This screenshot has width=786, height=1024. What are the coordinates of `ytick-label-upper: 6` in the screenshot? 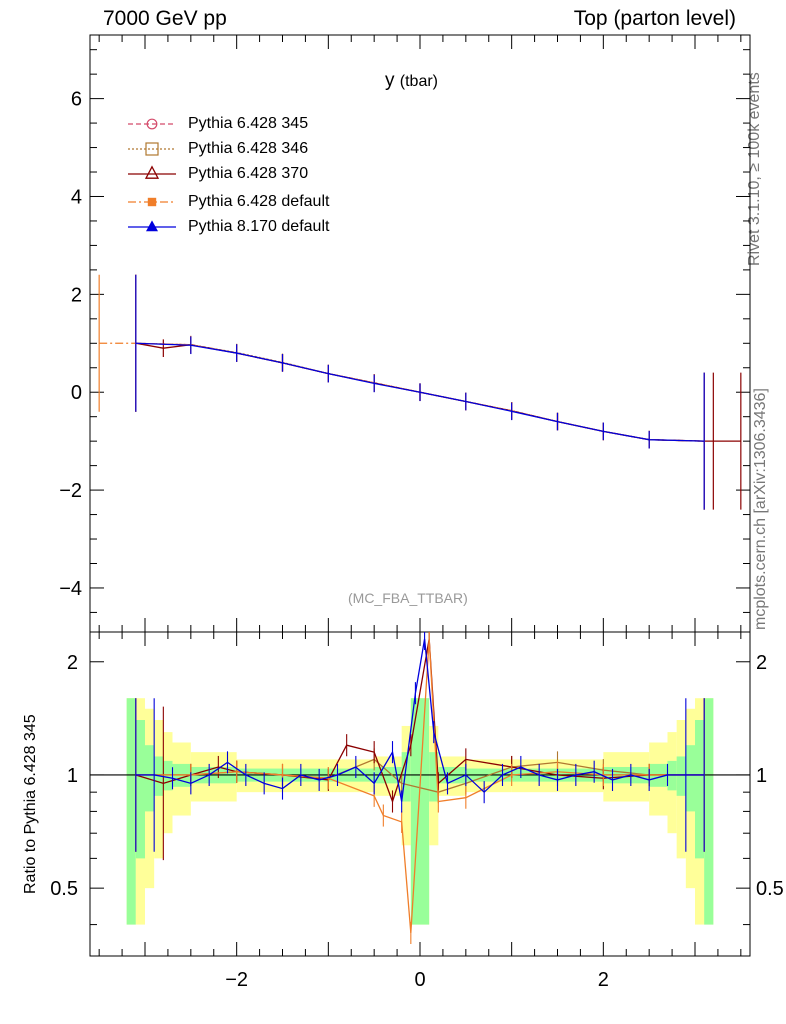 It's located at (76, 100).